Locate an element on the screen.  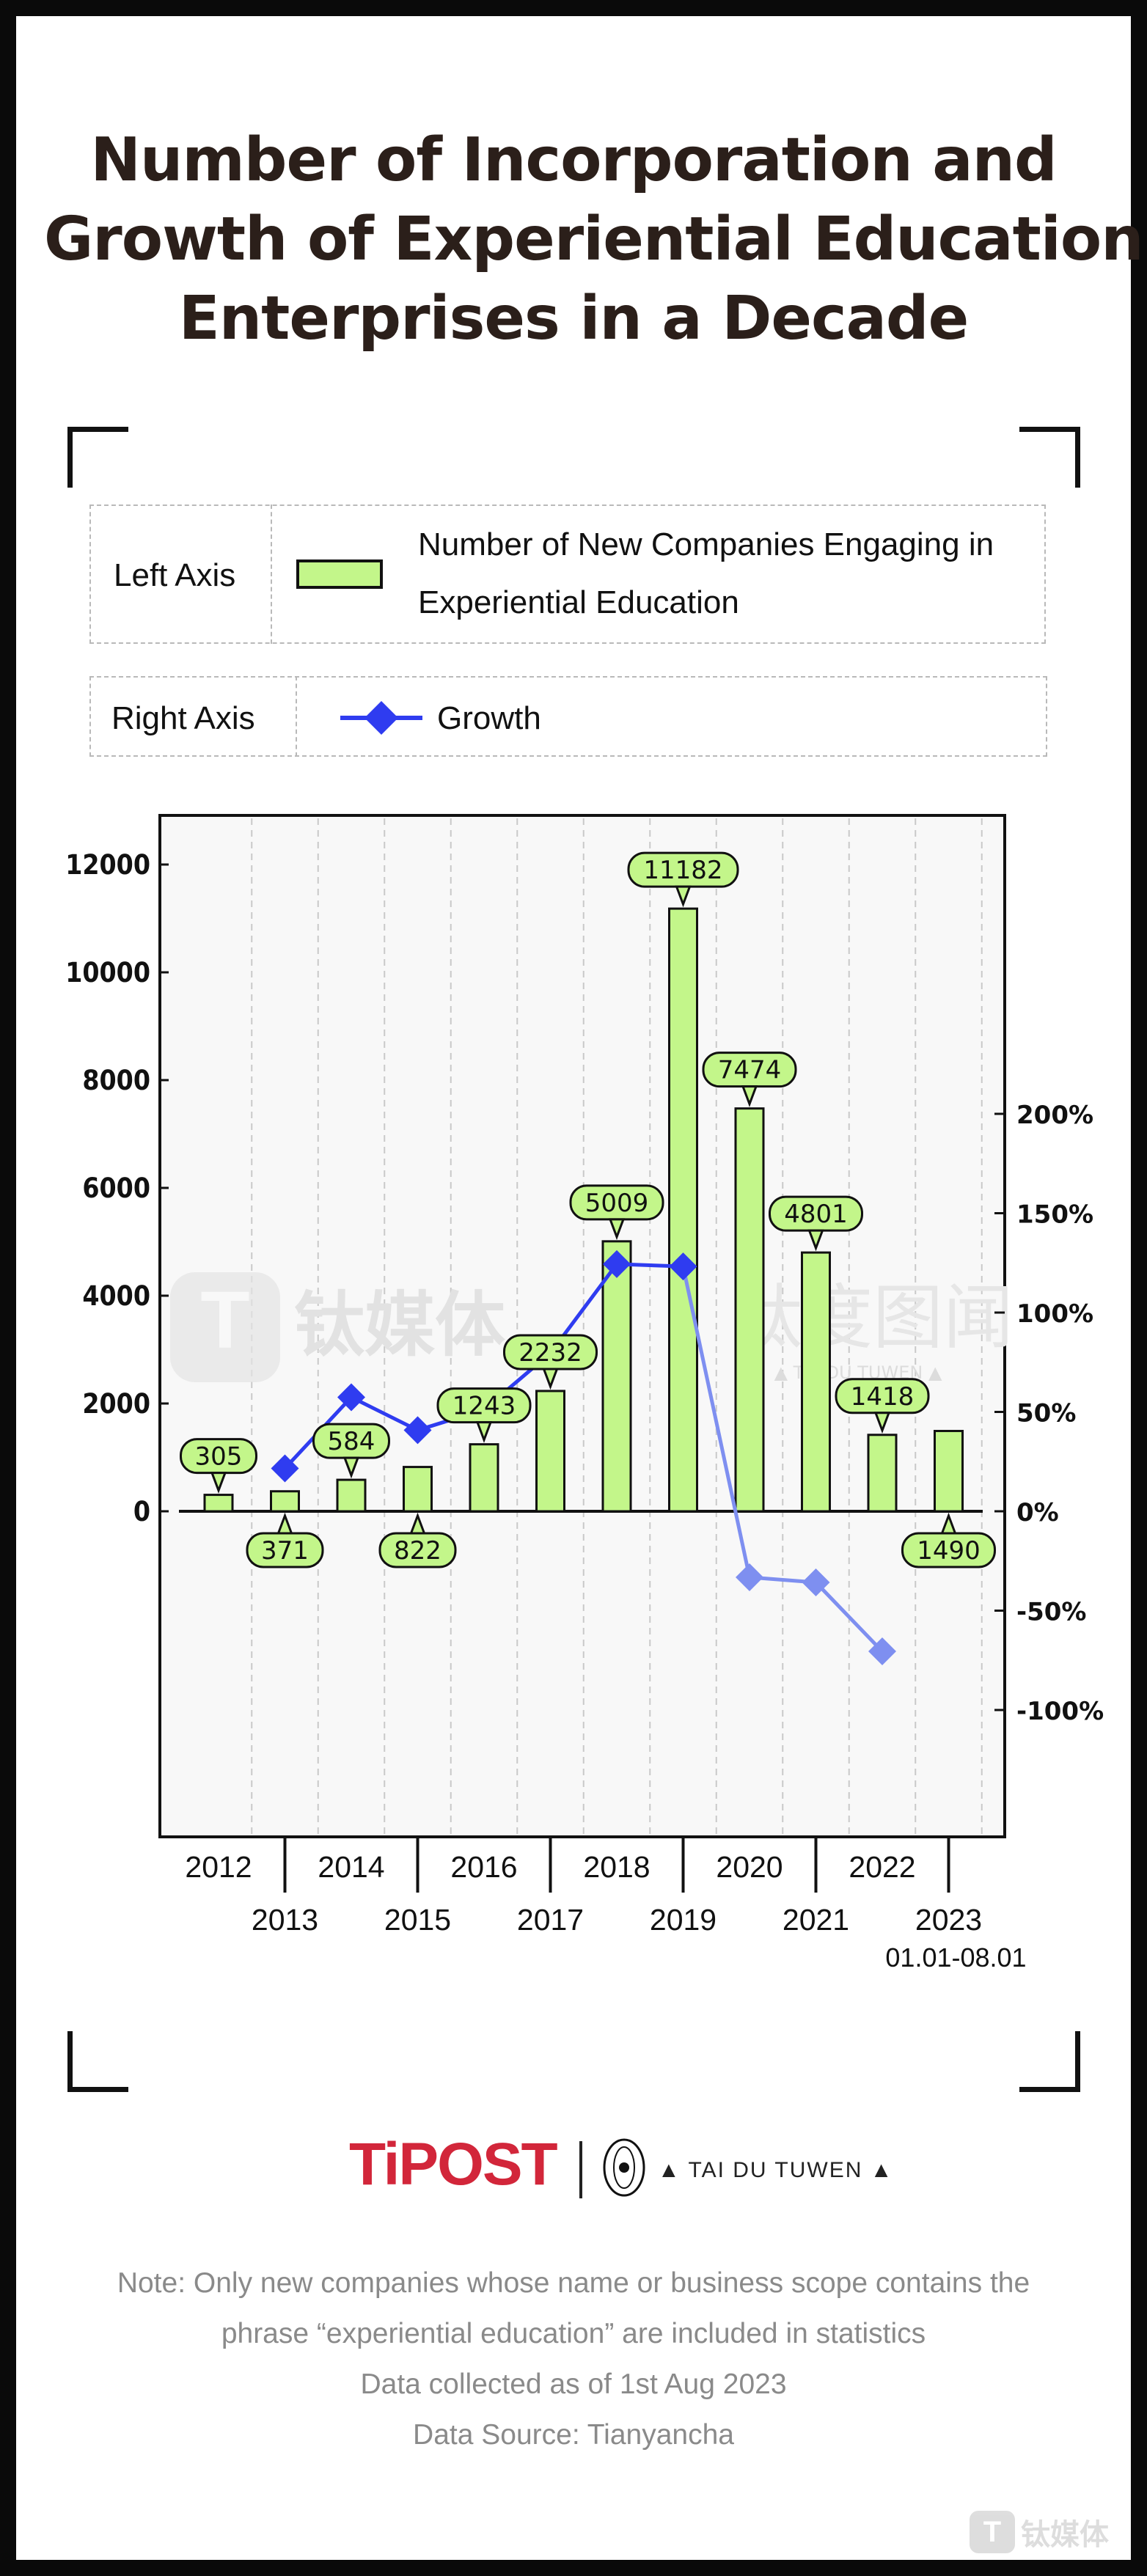
x-axis-category-label: 2013 is located at coordinates (285, 1920).